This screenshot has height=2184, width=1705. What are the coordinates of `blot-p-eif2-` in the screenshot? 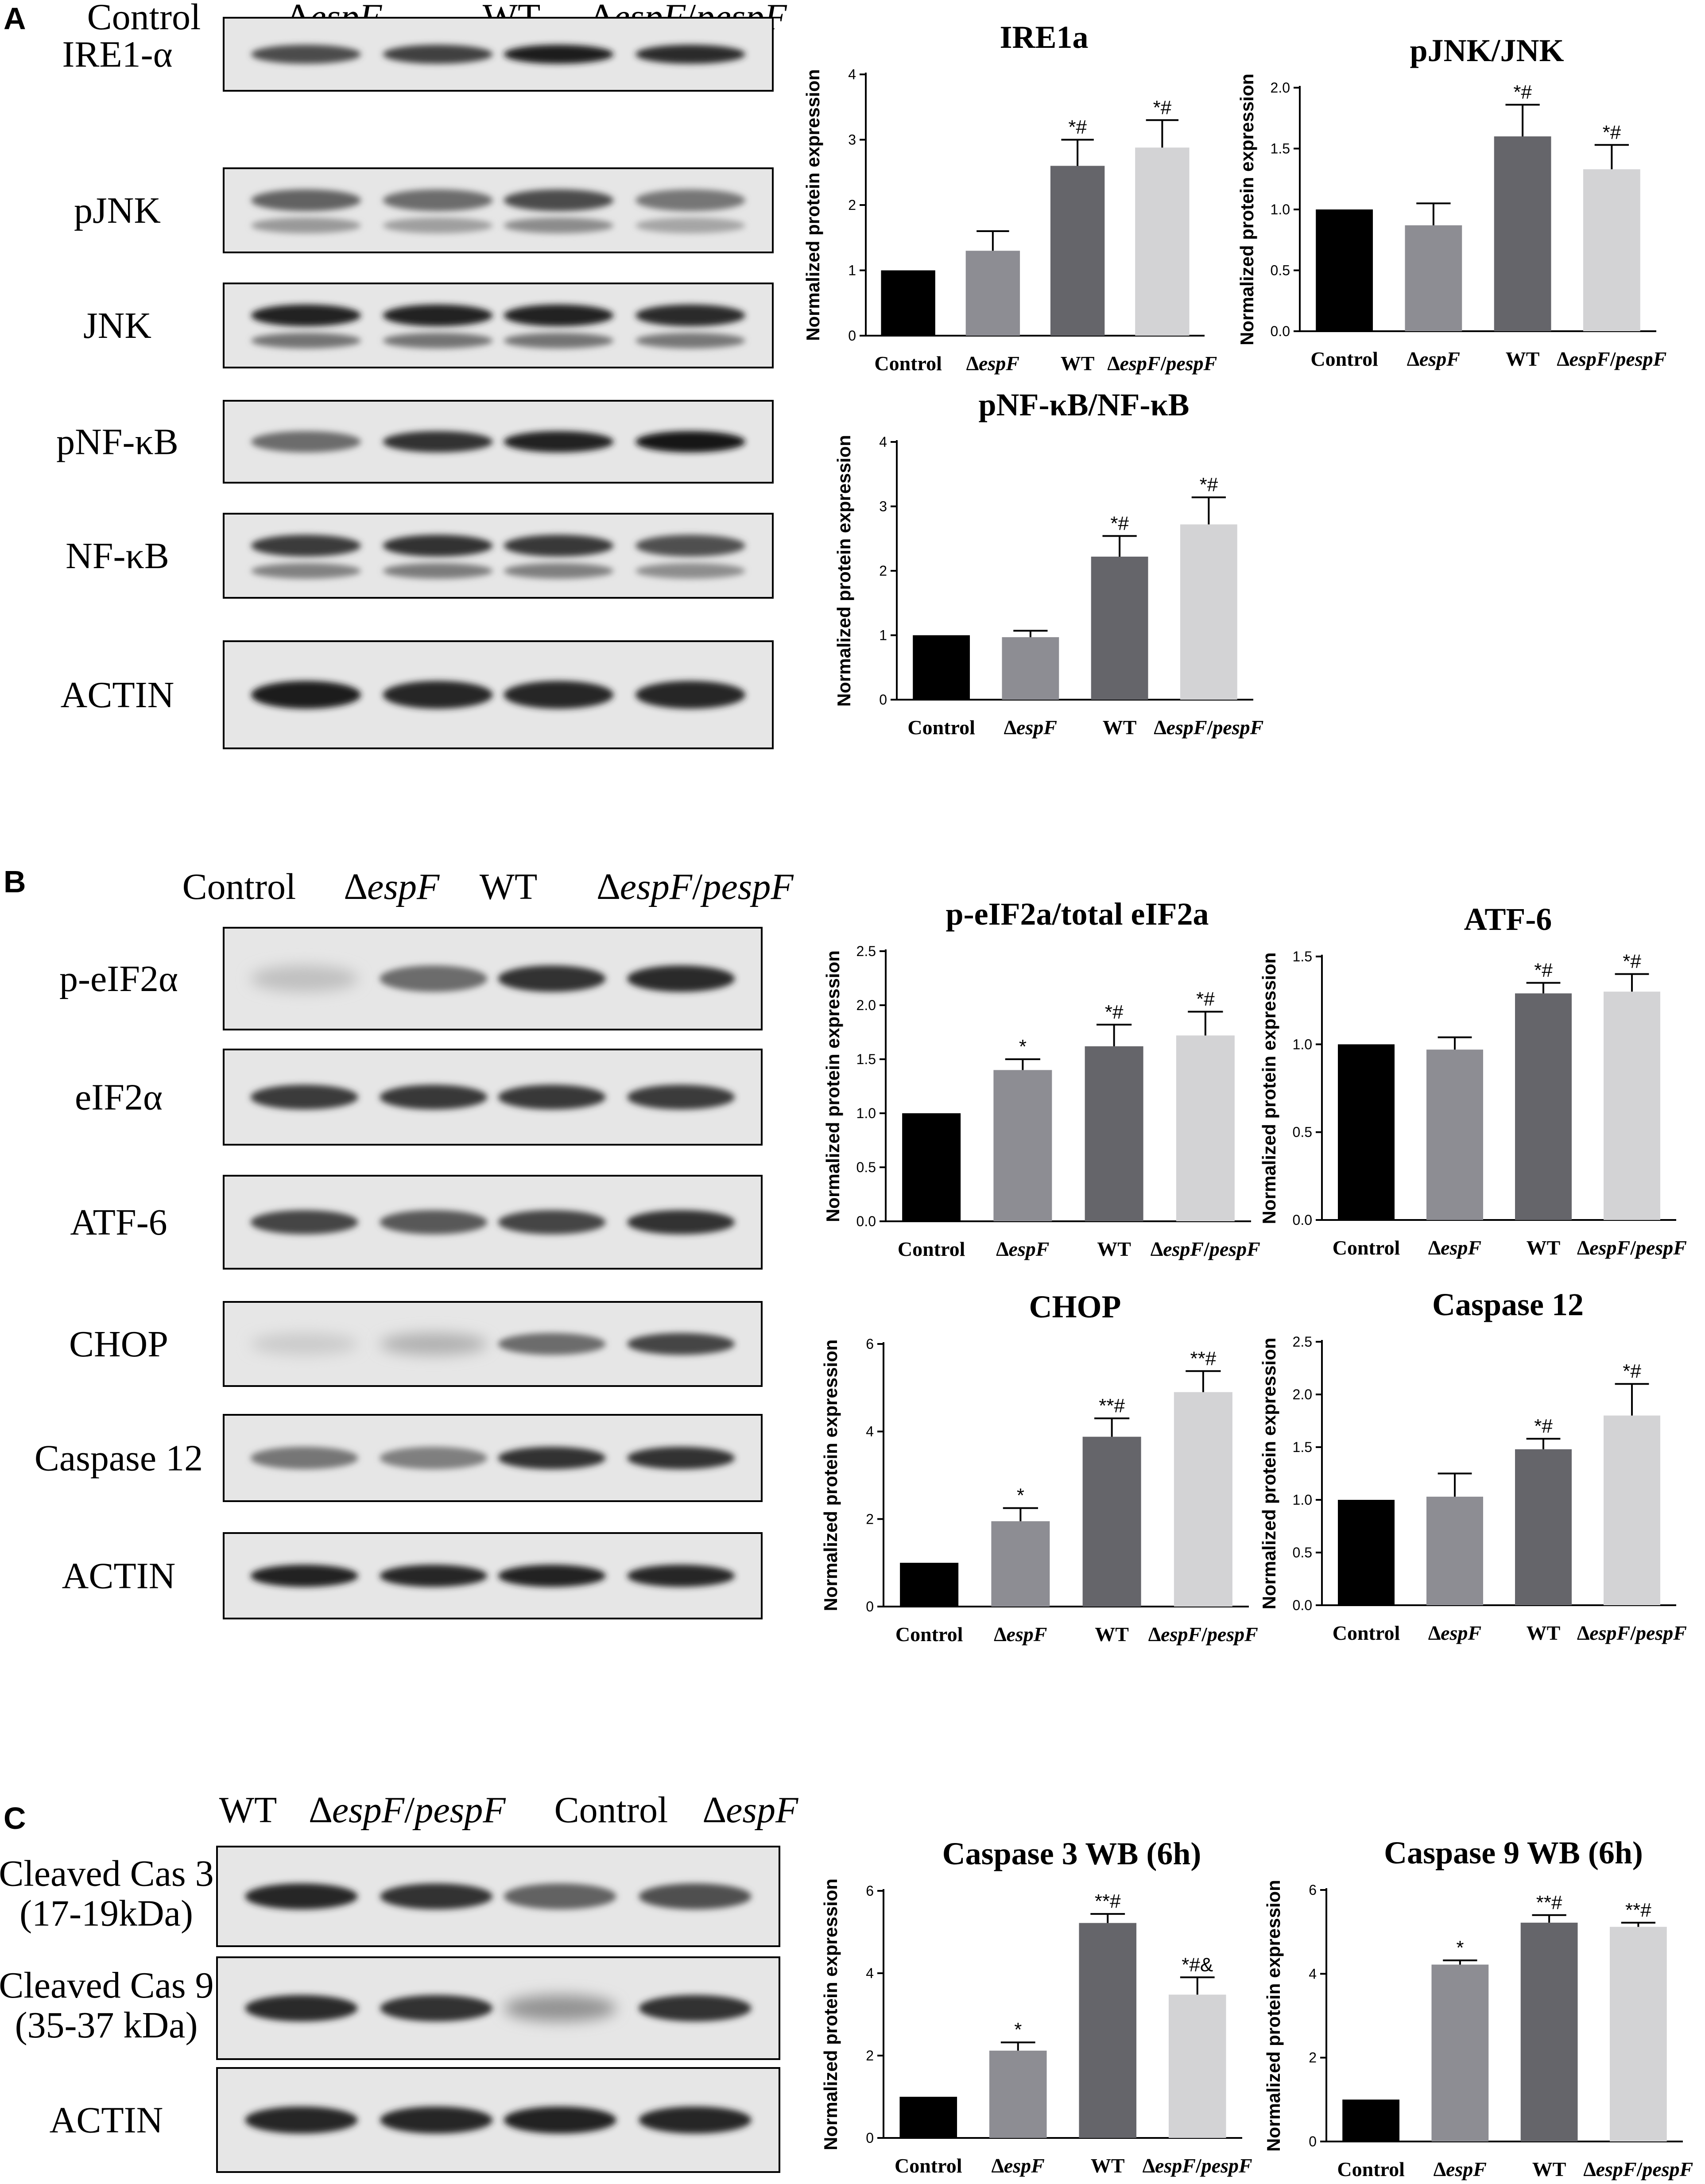 It's located at (493, 978).